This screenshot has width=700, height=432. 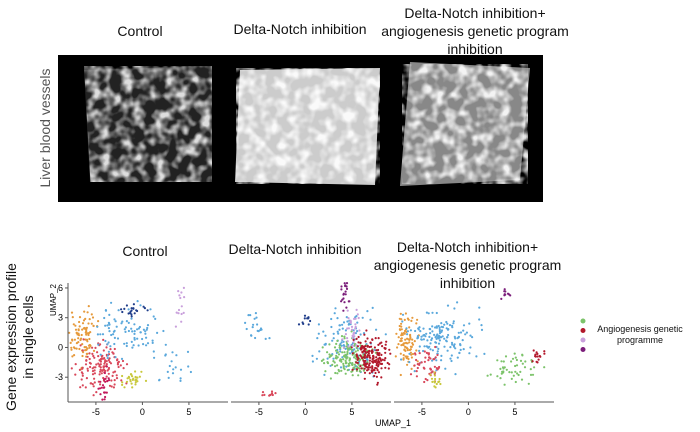 What do you see at coordinates (53, 299) in the screenshot?
I see `y-axis-label: UMAP_2` at bounding box center [53, 299].